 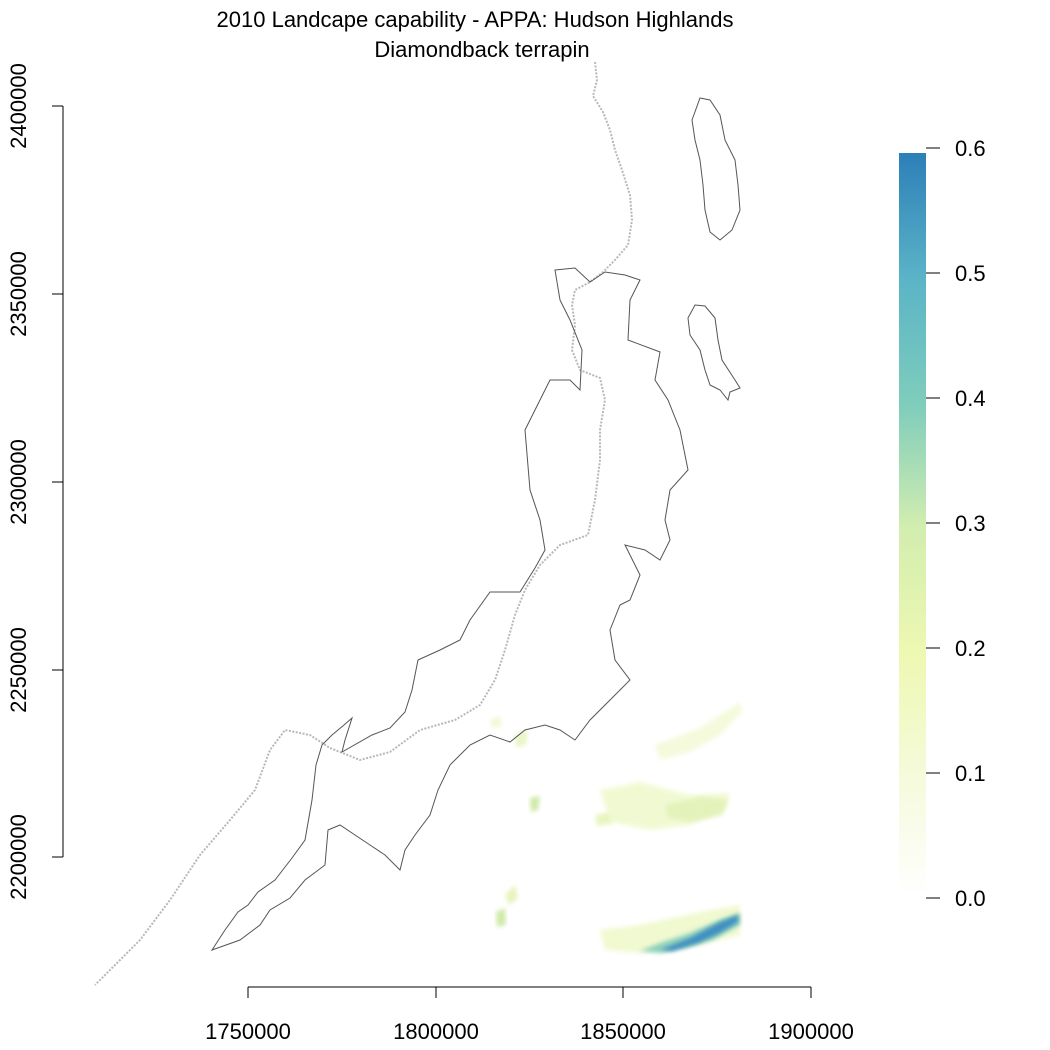 I want to click on legend-tick-label: 0.5, so click(x=970, y=273).